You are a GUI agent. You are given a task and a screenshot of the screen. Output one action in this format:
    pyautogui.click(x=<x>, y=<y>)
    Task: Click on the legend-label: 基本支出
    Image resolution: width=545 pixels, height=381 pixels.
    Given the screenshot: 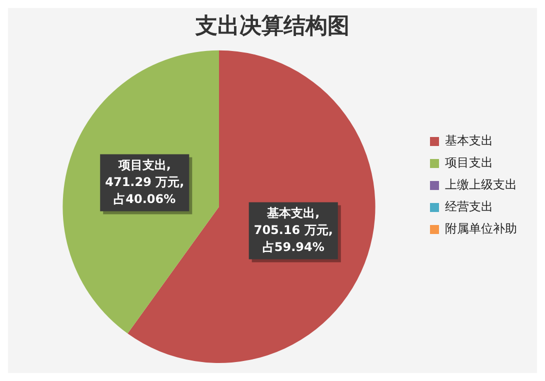 What is the action you would take?
    pyautogui.click(x=469, y=141)
    